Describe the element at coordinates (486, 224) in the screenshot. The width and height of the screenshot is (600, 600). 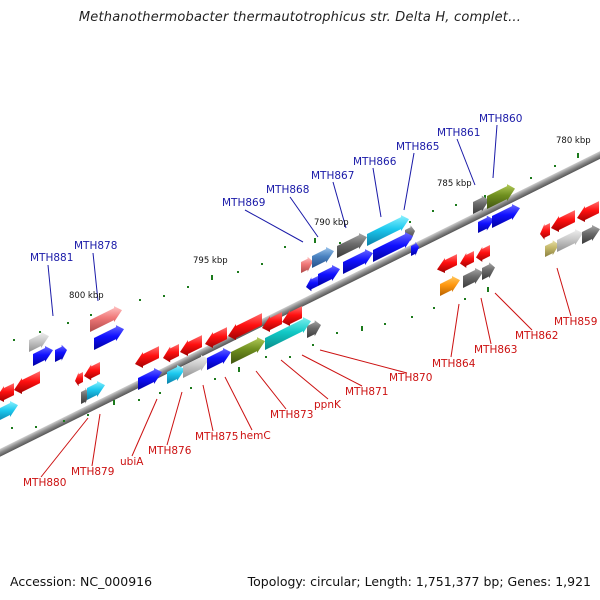
I see `gene-mth861b` at that location.